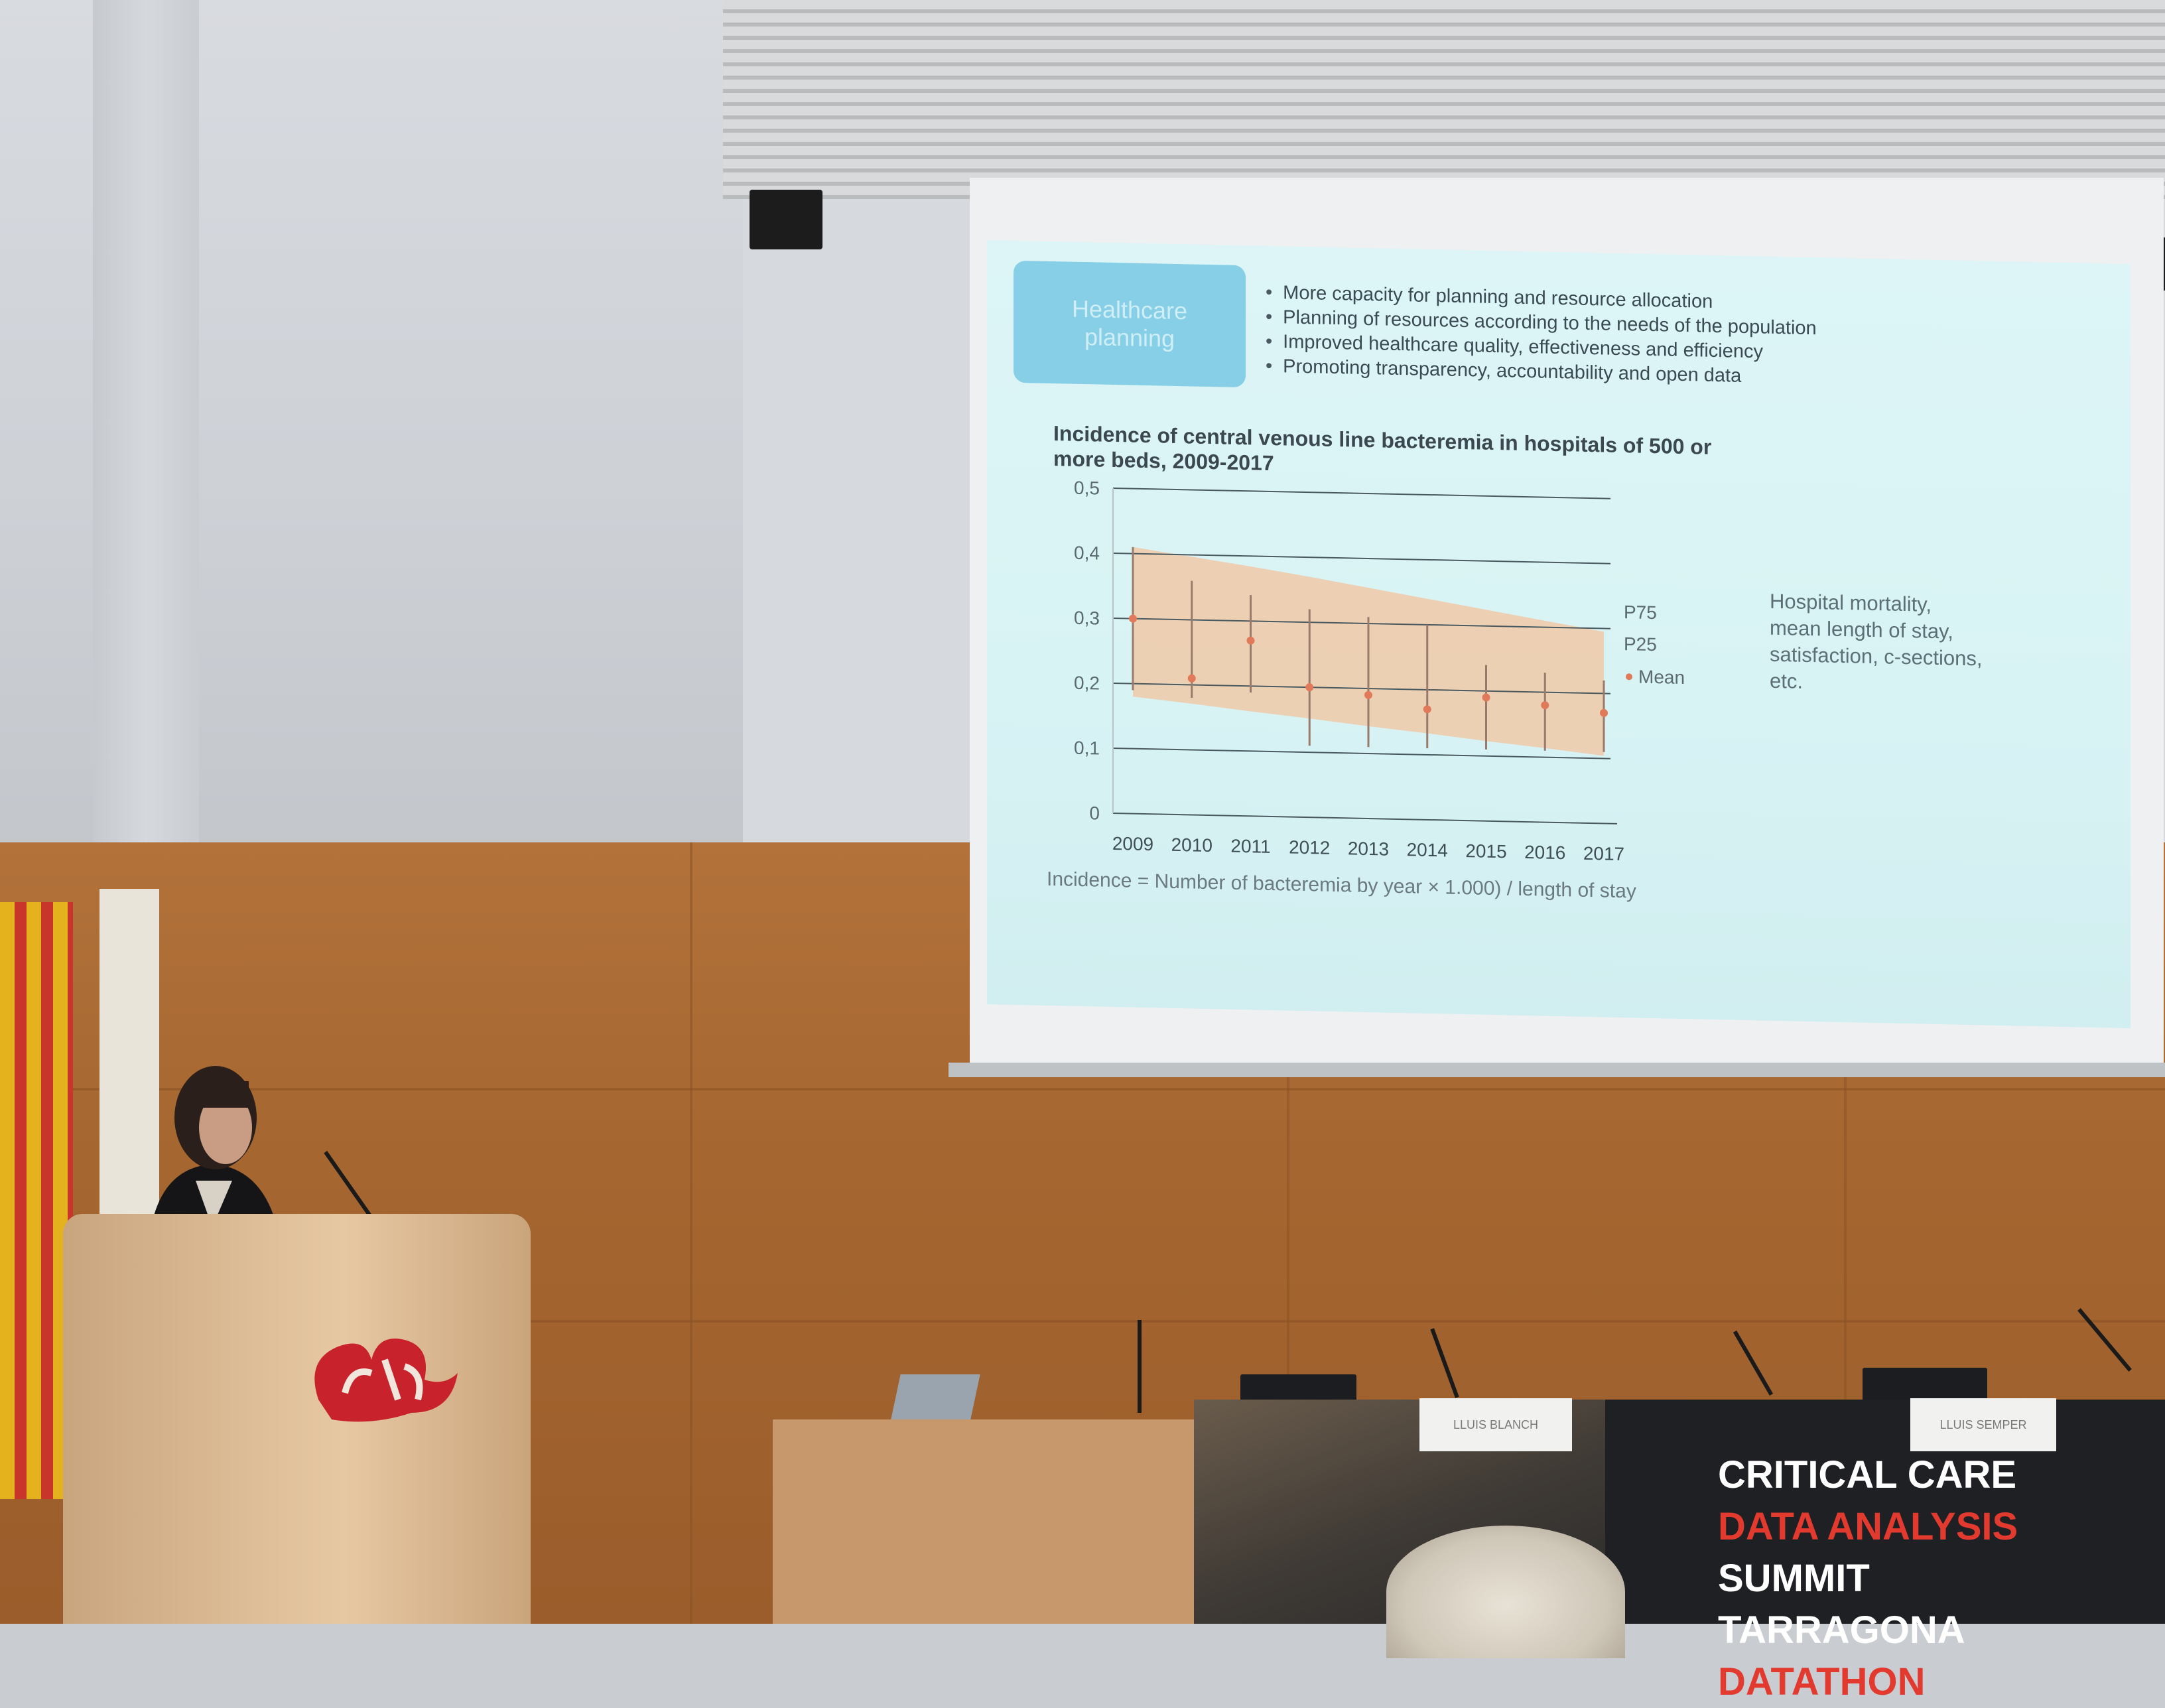 The width and height of the screenshot is (2165, 1708). Describe the element at coordinates (1505, 1592) in the screenshot. I see `audience-head` at that location.